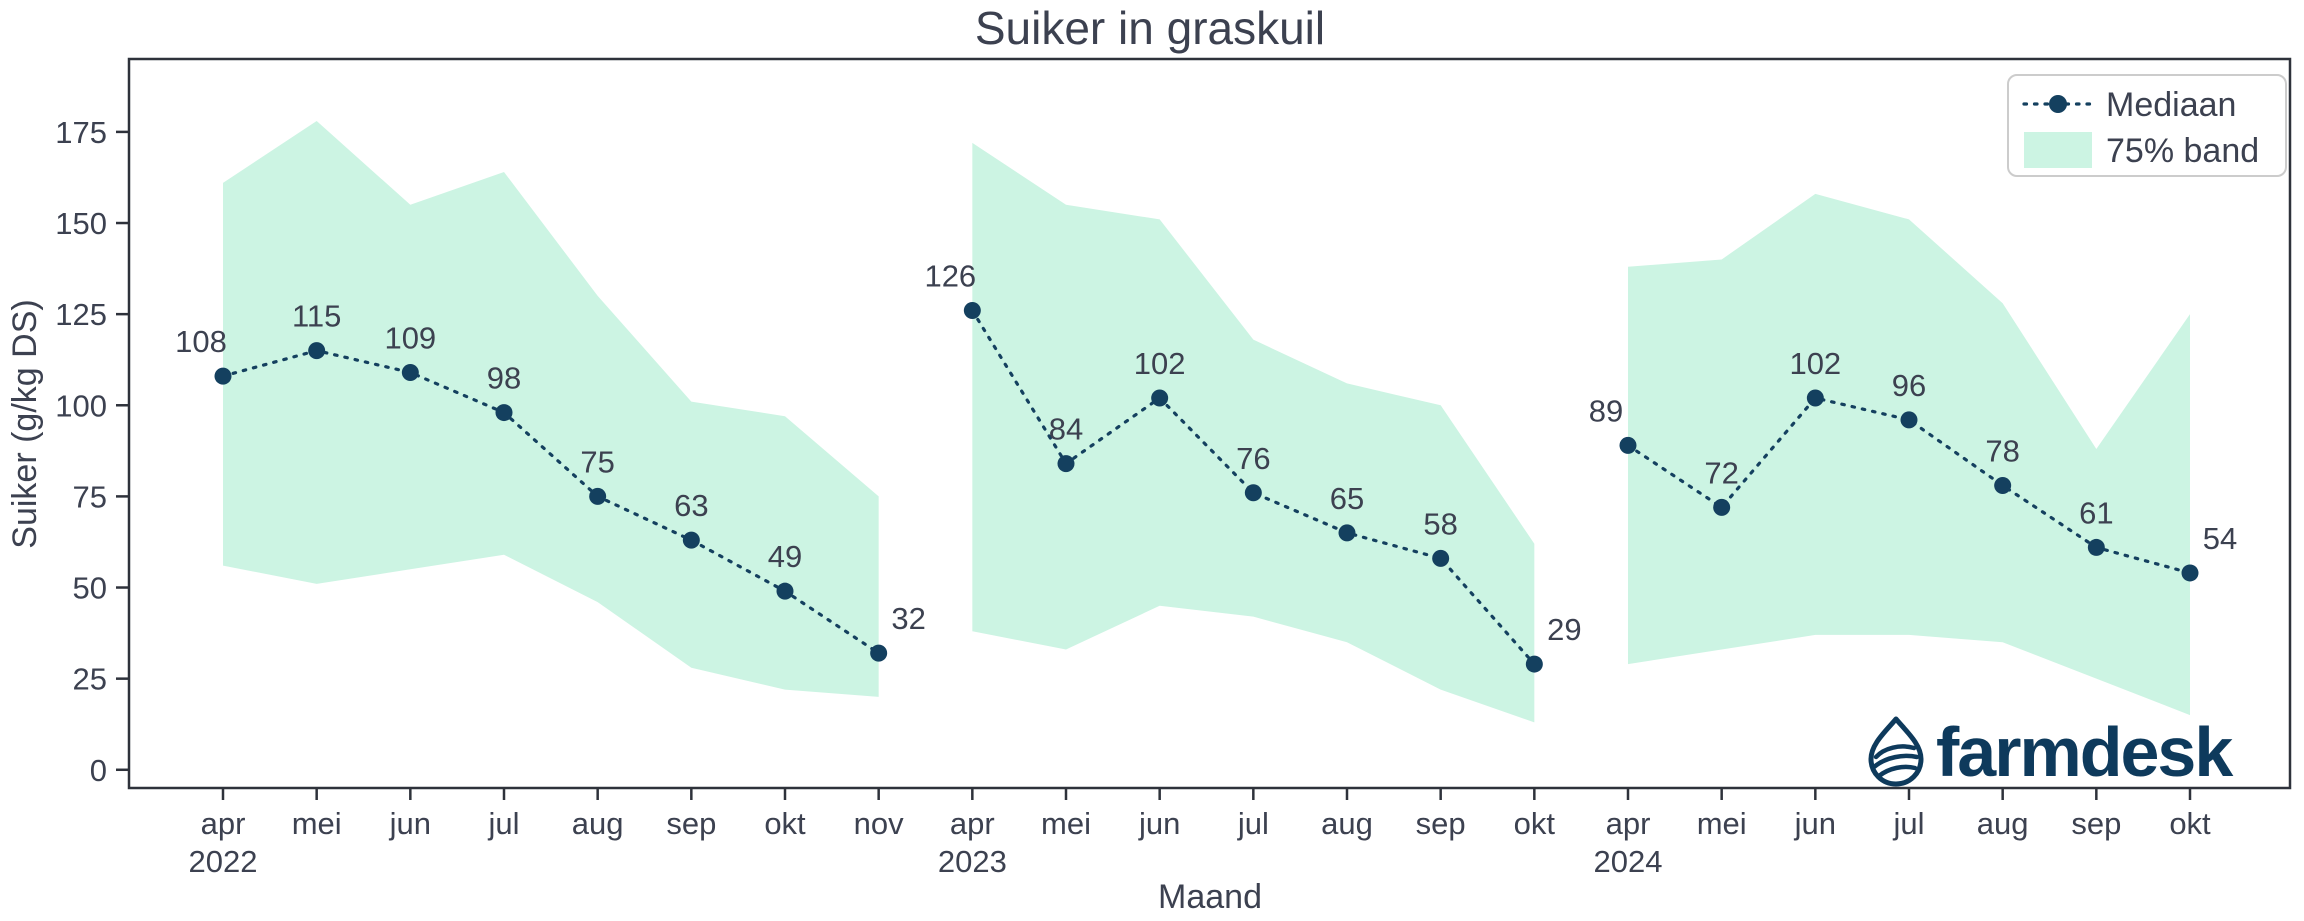  What do you see at coordinates (2220, 538) in the screenshot?
I see `data-label: 54` at bounding box center [2220, 538].